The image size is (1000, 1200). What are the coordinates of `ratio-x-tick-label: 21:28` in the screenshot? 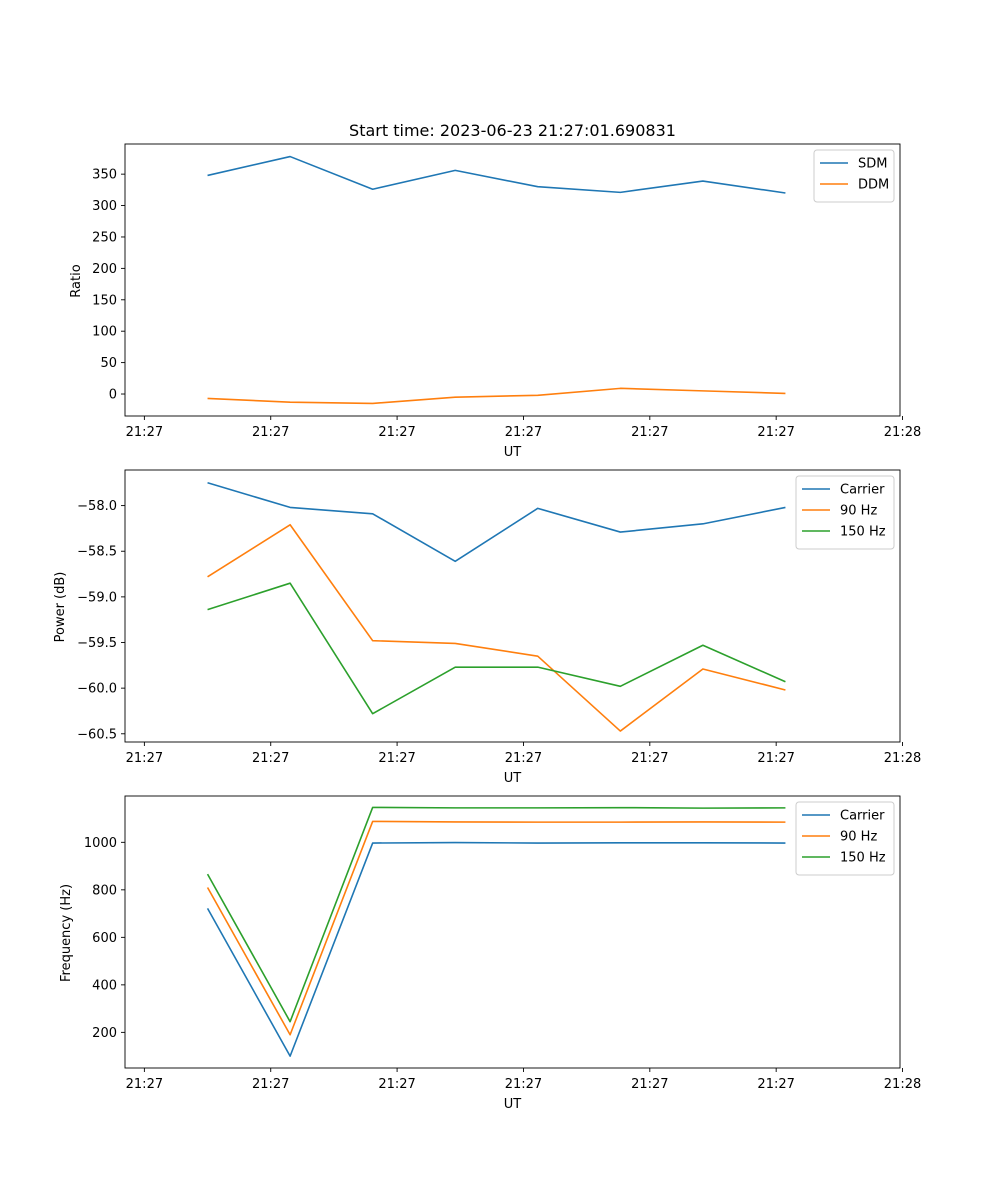 It's located at (902, 432).